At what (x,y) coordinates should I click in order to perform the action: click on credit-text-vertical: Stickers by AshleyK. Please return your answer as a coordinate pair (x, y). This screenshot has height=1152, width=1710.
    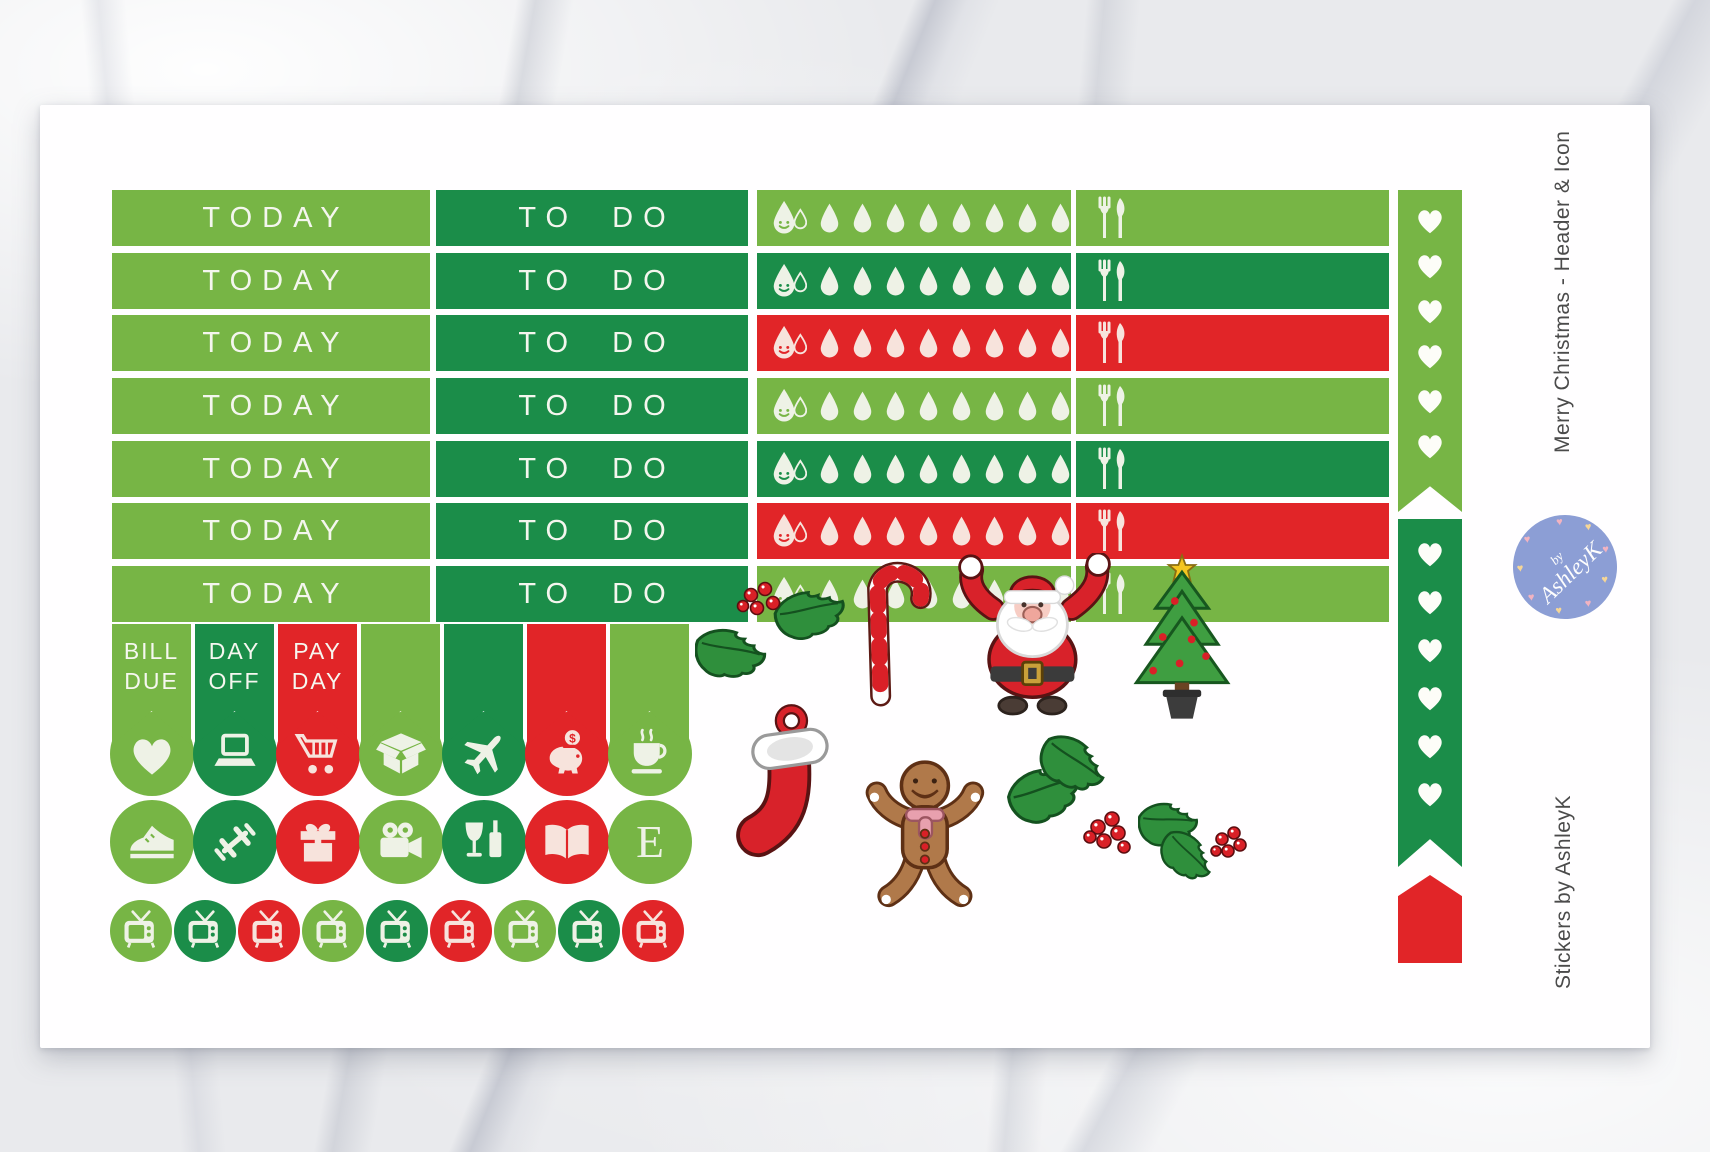
    Looking at the image, I should click on (1563, 892).